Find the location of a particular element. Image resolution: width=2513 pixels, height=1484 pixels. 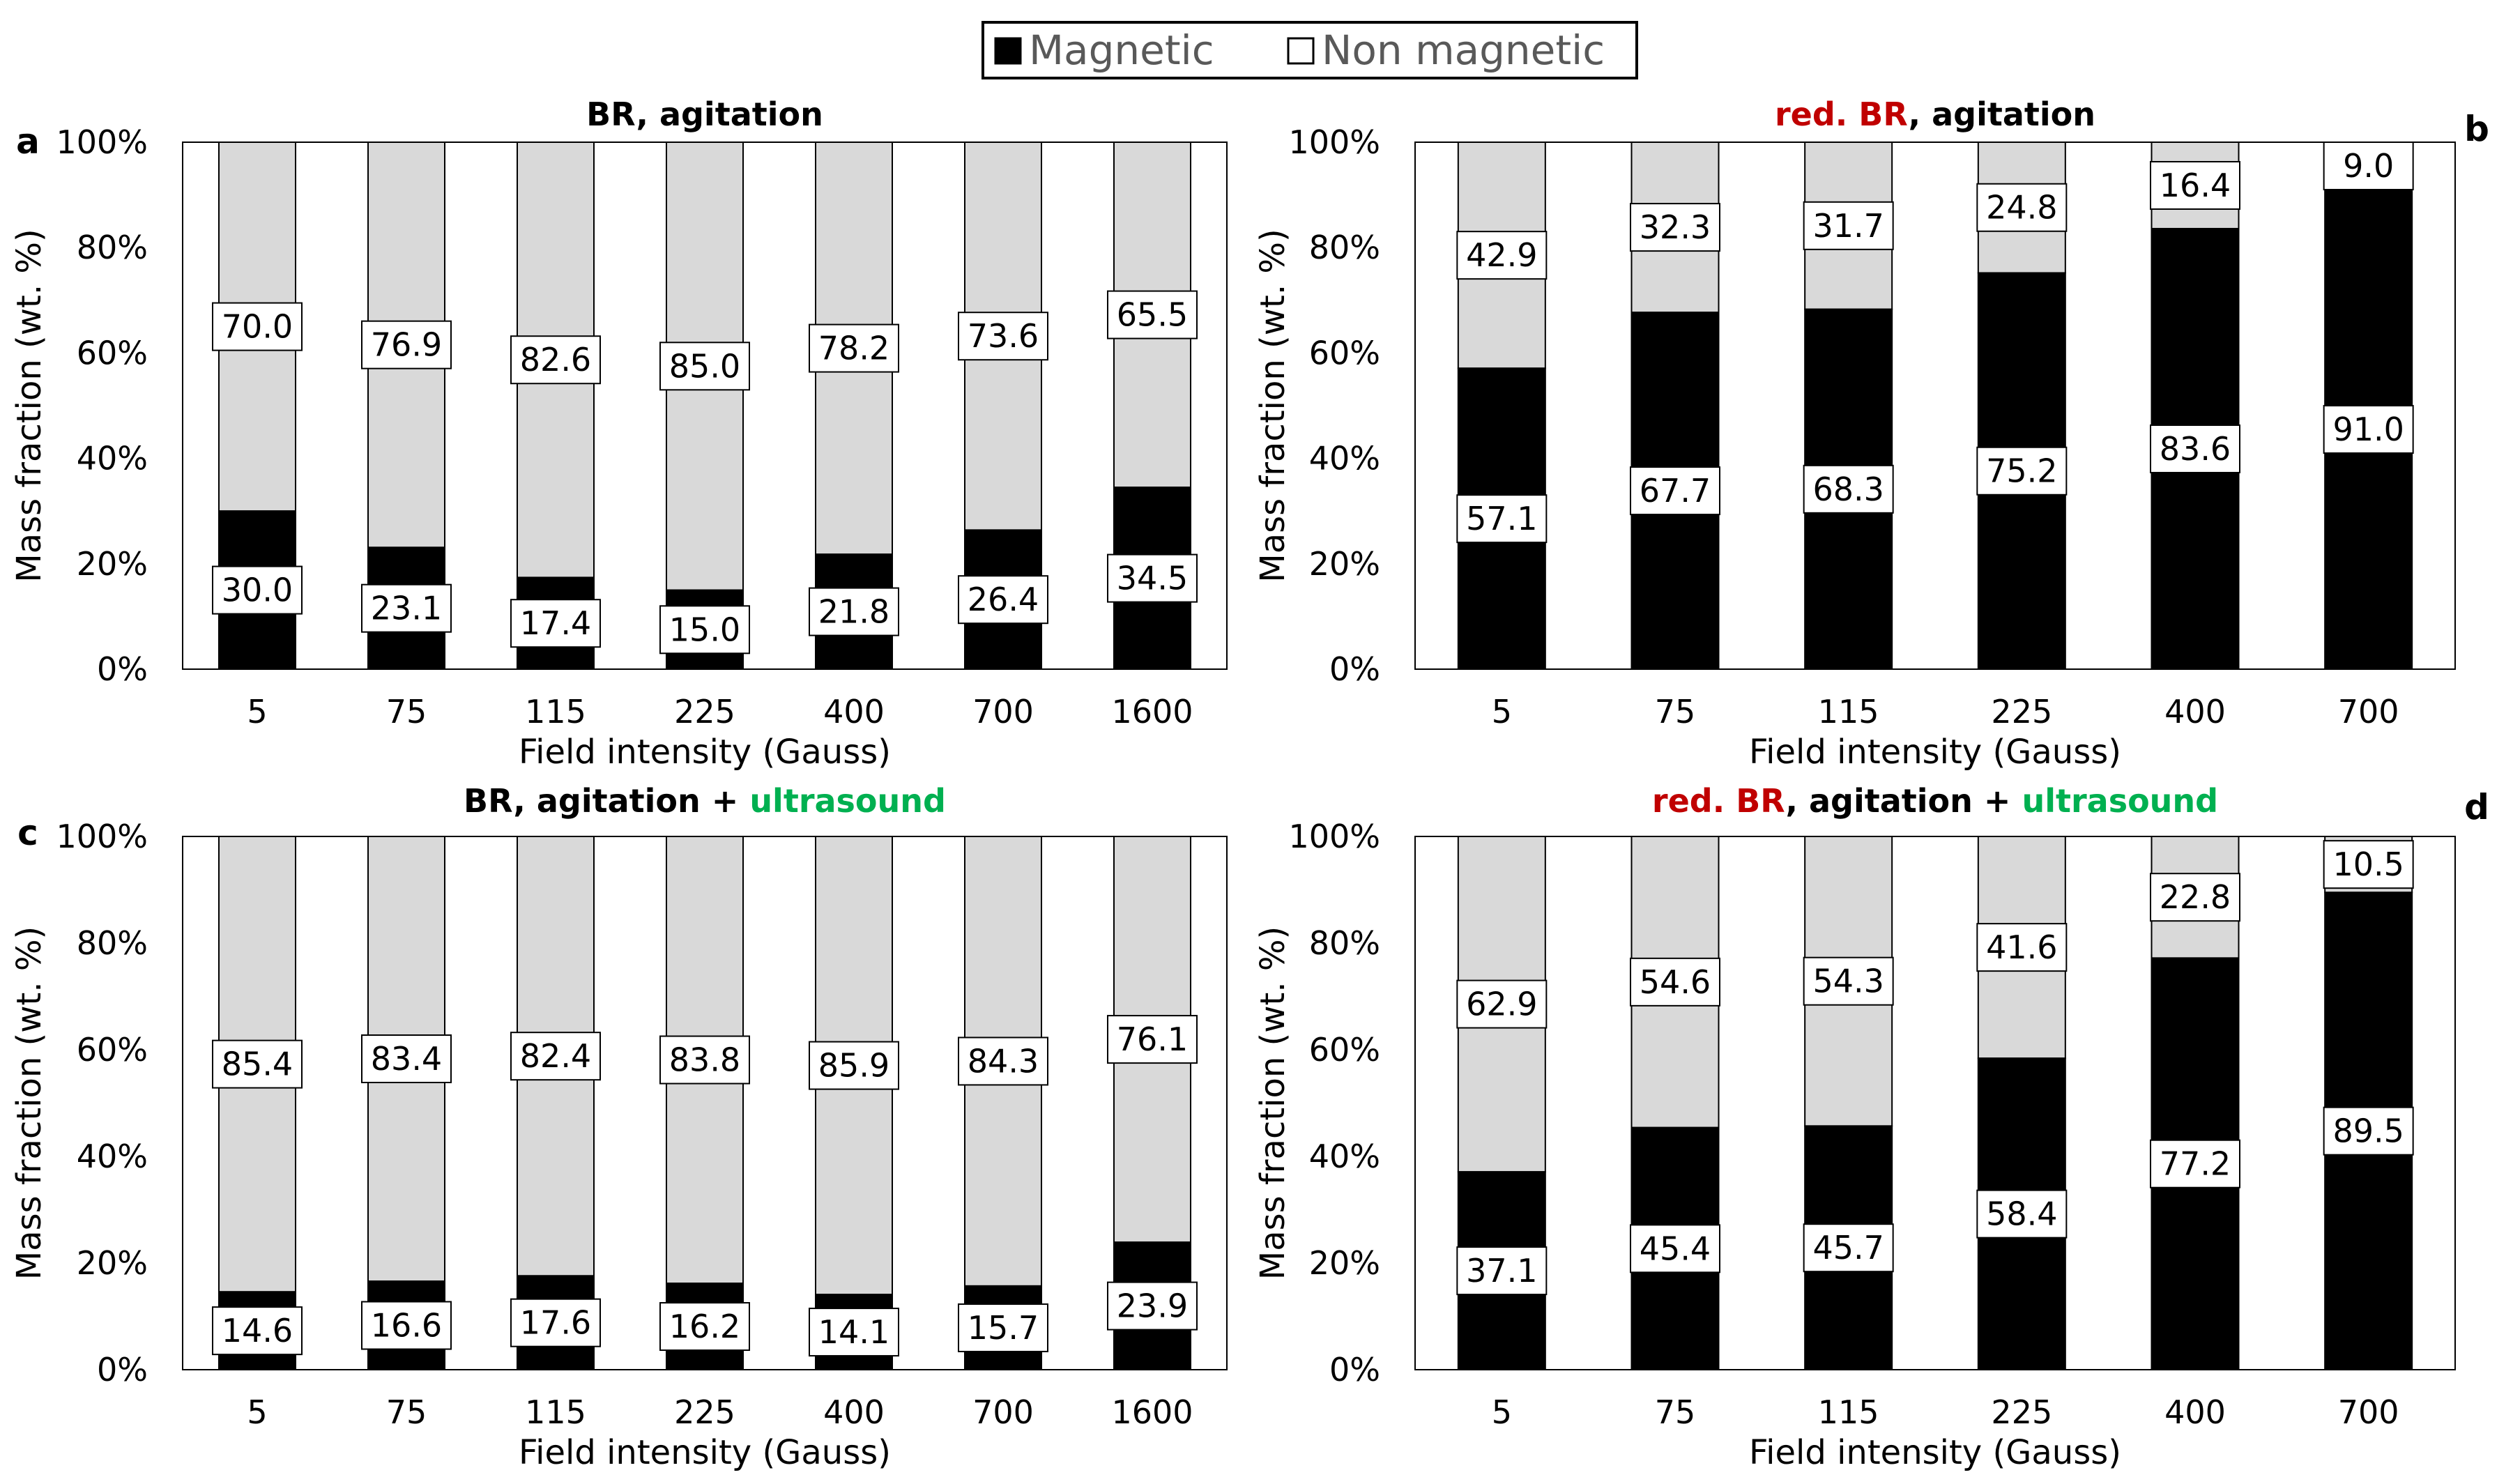

data-label-non-magnetic: 16.4 is located at coordinates (2196, 185).